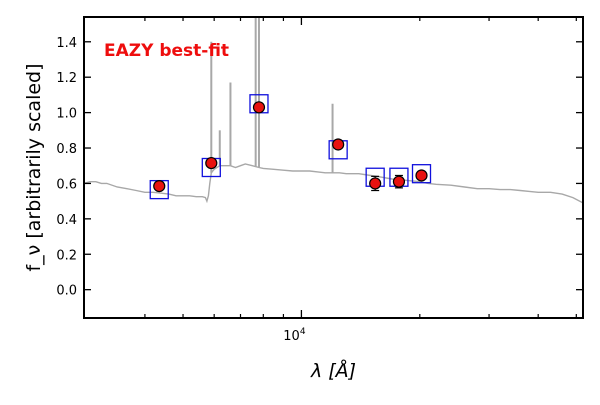 This screenshot has width=600, height=405. What do you see at coordinates (333, 370) in the screenshot?
I see `x-axis-label: λ [Å]` at bounding box center [333, 370].